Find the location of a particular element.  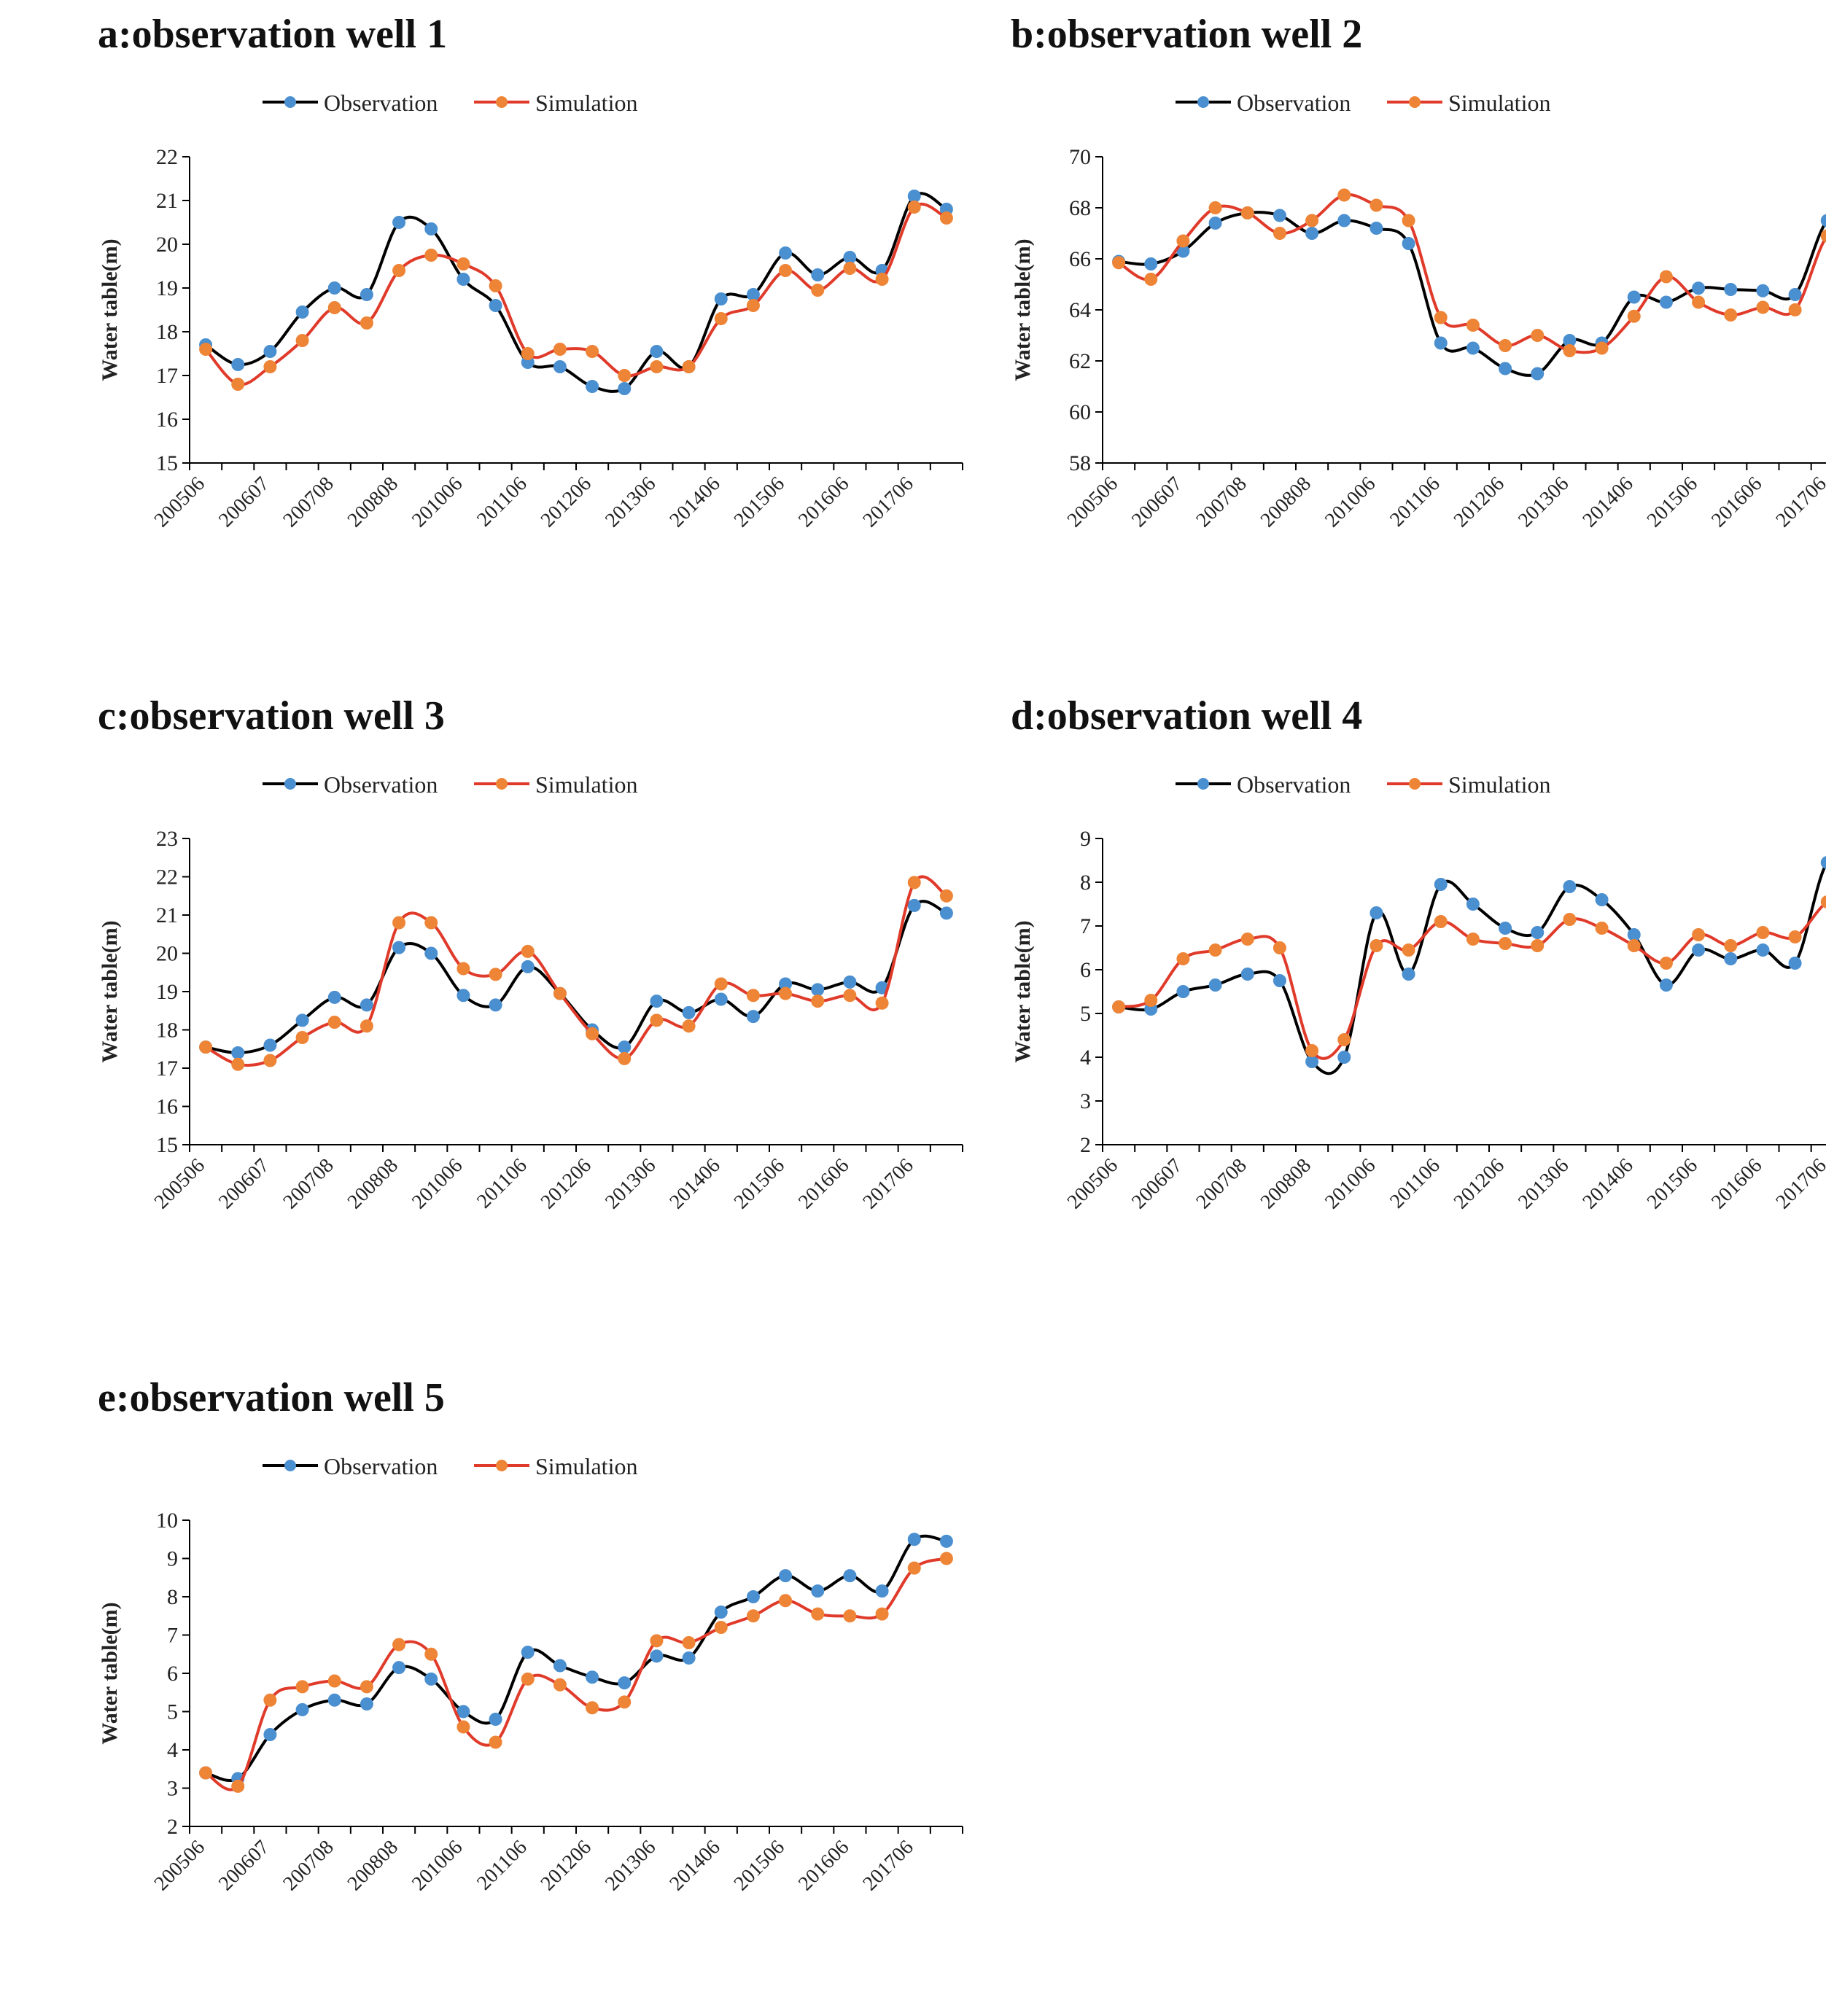

y-tick-label: 2 is located at coordinates (172, 1827).